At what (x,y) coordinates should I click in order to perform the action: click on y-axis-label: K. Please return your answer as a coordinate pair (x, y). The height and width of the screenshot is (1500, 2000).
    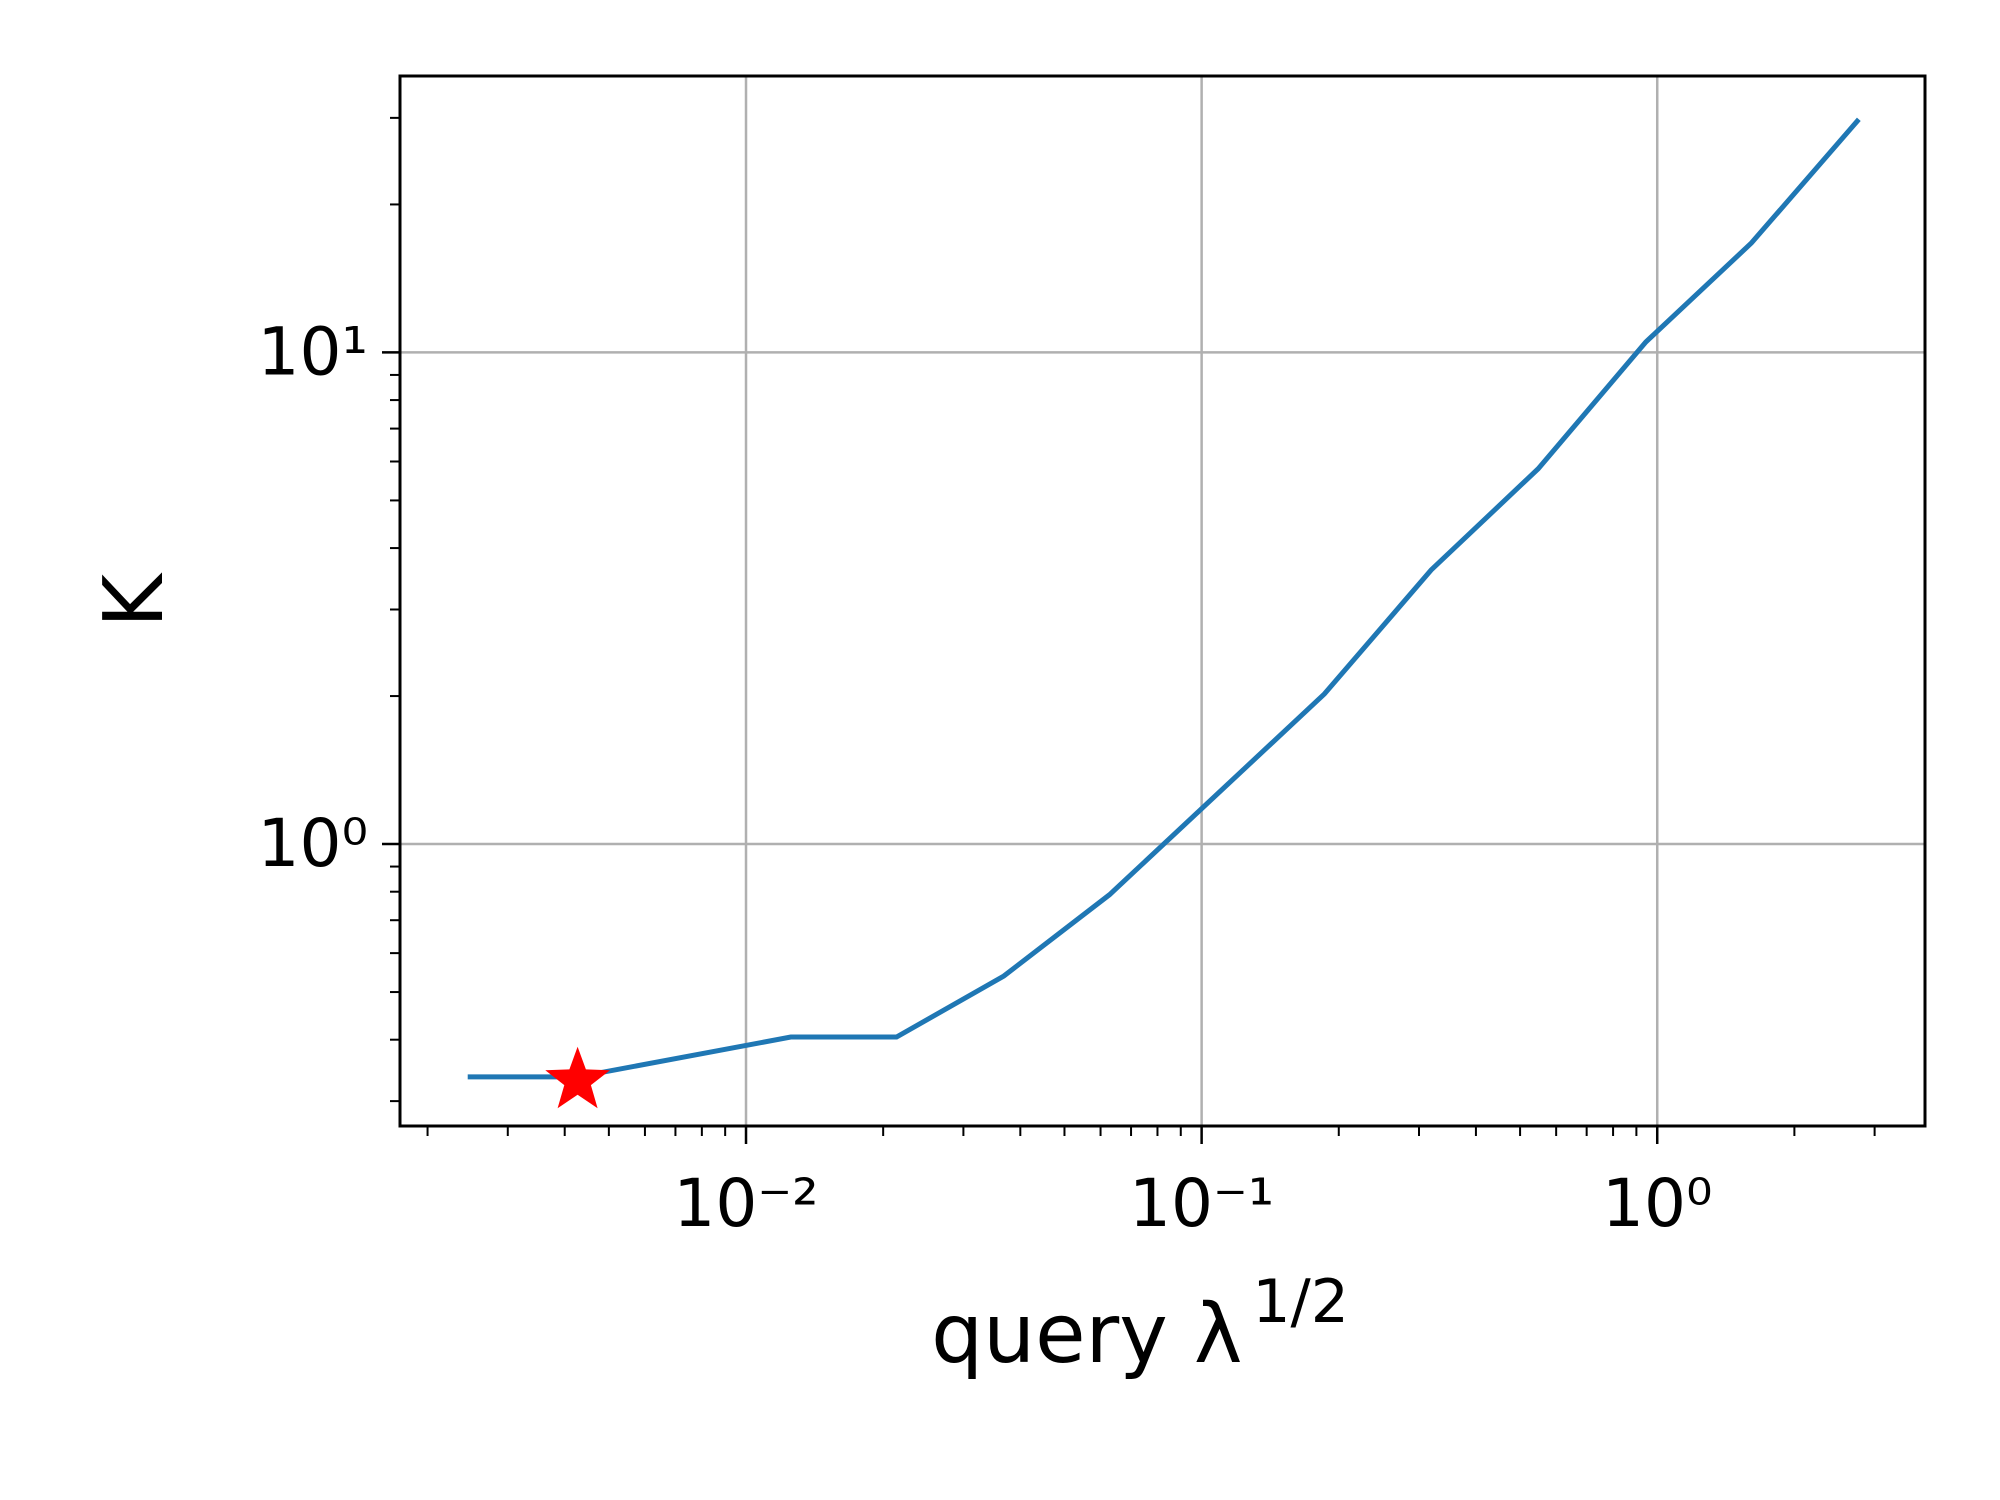
    Looking at the image, I should click on (134, 600).